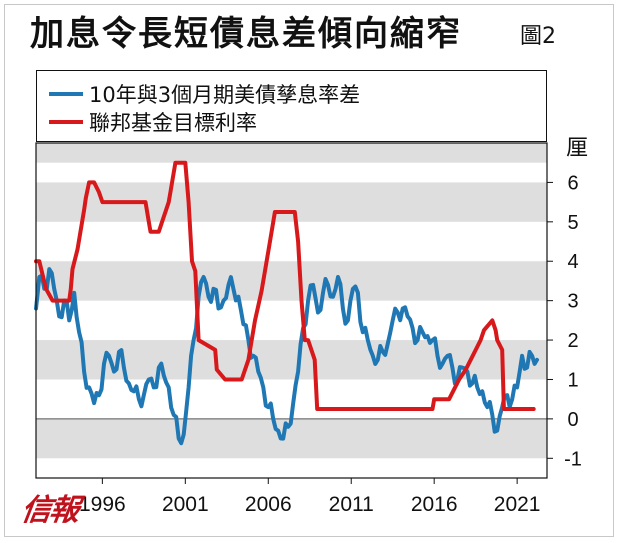 This screenshot has height=543, width=620. I want to click on legend-item-fed-funds: 聯邦基金目標利率, so click(153, 122).